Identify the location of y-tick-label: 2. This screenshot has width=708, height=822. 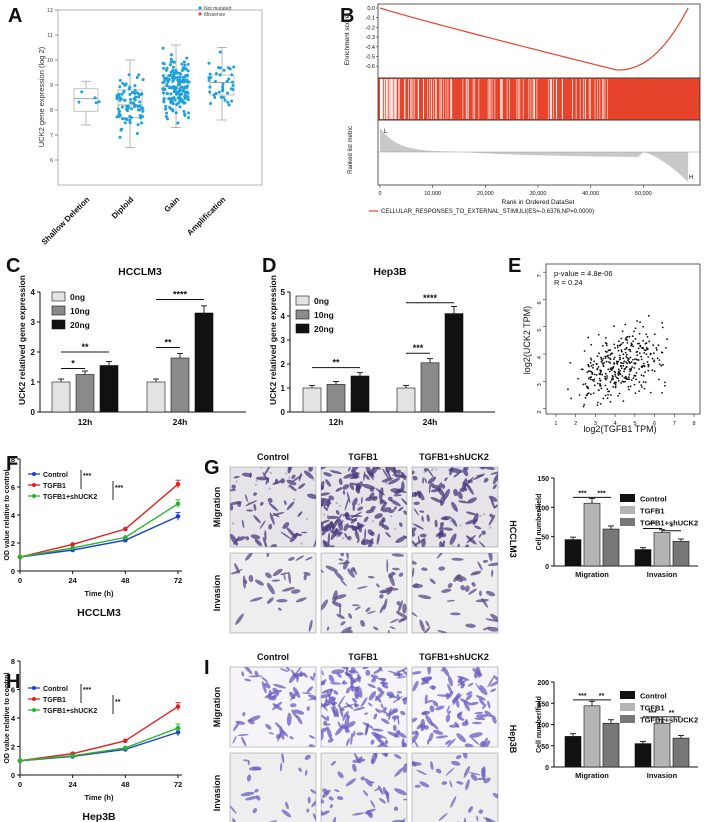
(13, 747).